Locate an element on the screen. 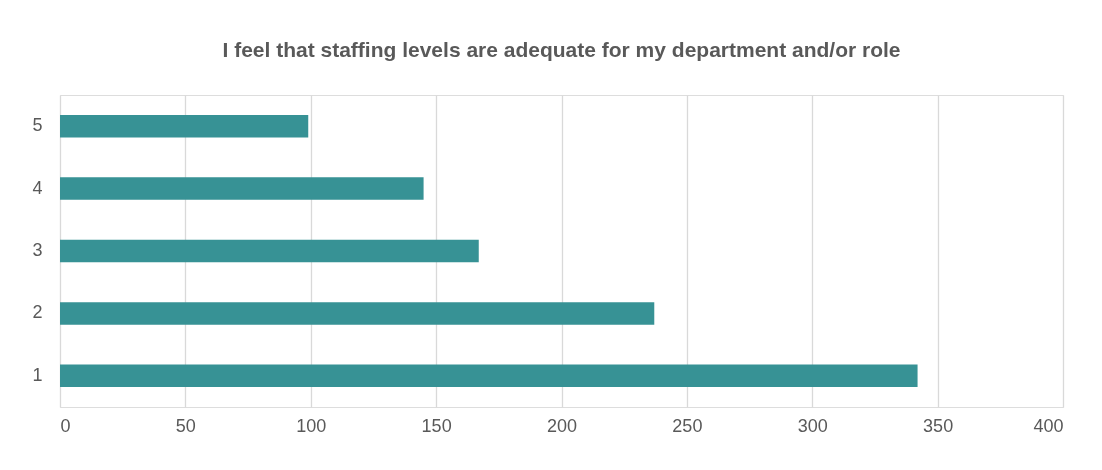  x-tick-label: 150 is located at coordinates (436, 425).